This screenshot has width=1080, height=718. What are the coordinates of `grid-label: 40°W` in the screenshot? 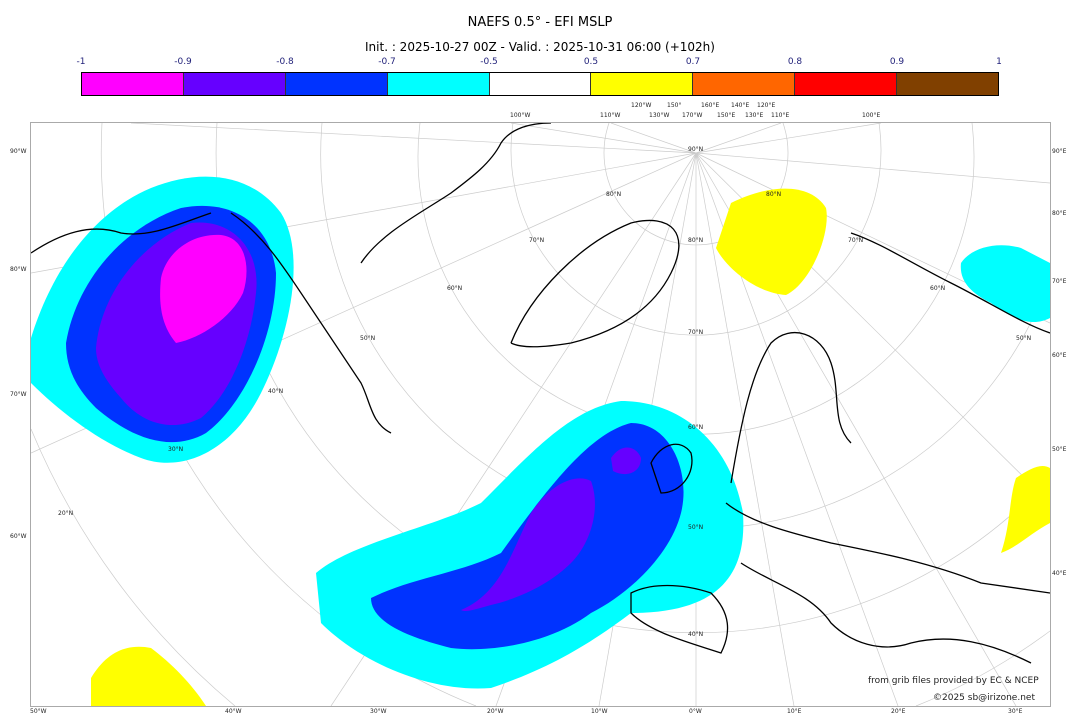 It's located at (233, 711).